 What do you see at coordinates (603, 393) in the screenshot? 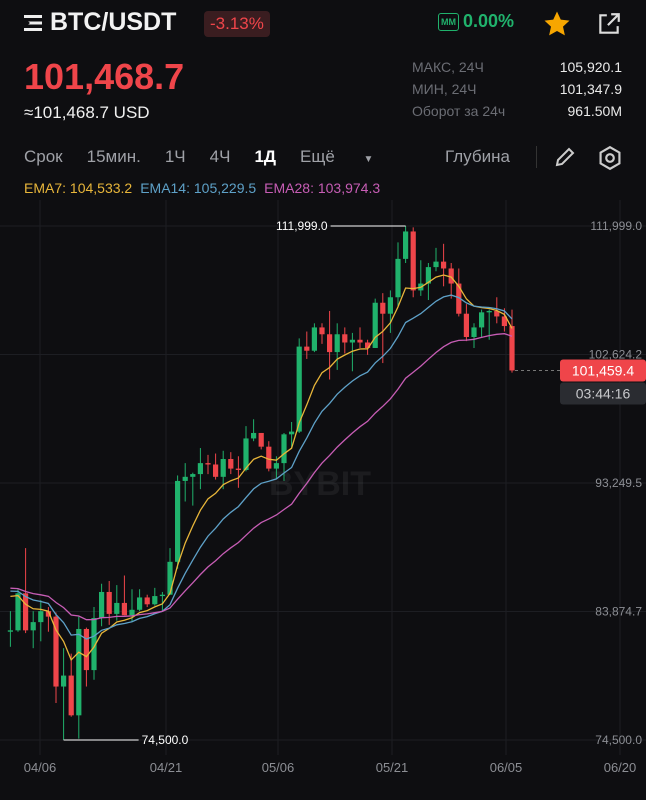
I see `countdown-label: 03:44:16` at bounding box center [603, 393].